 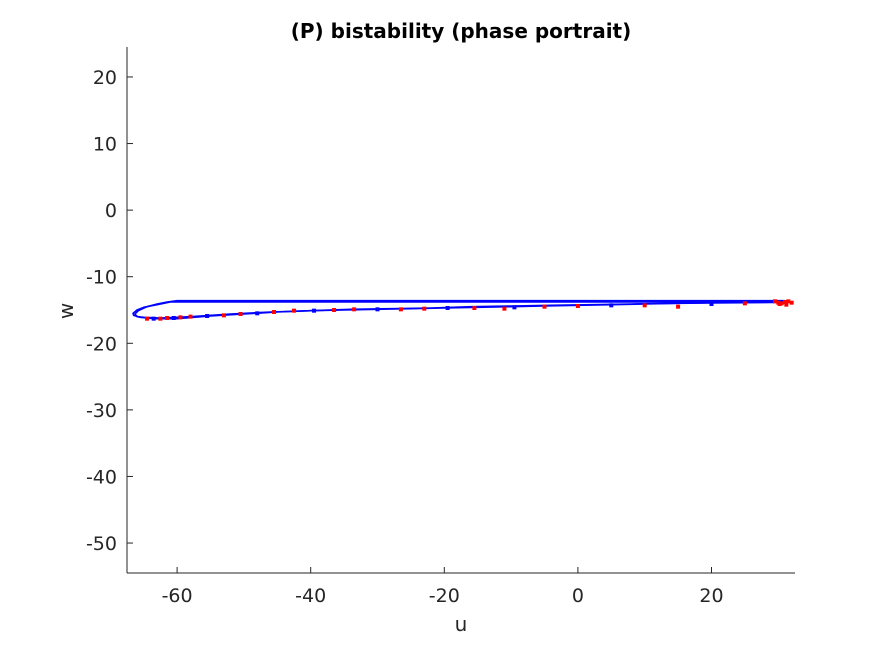 What do you see at coordinates (461, 624) in the screenshot?
I see `x-axis-label: u` at bounding box center [461, 624].